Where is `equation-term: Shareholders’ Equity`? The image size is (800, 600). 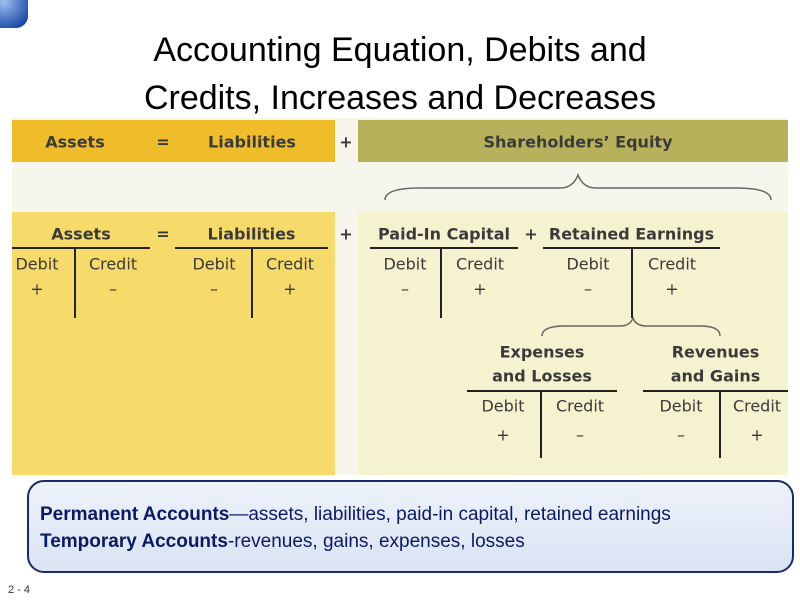
equation-term: Shareholders’ Equity is located at coordinates (578, 142).